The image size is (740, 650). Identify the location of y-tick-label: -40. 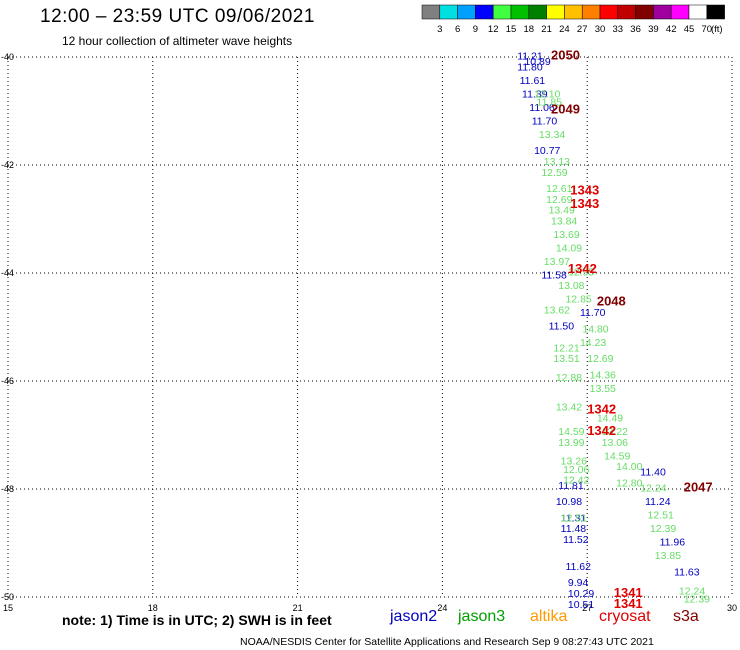
(7, 57).